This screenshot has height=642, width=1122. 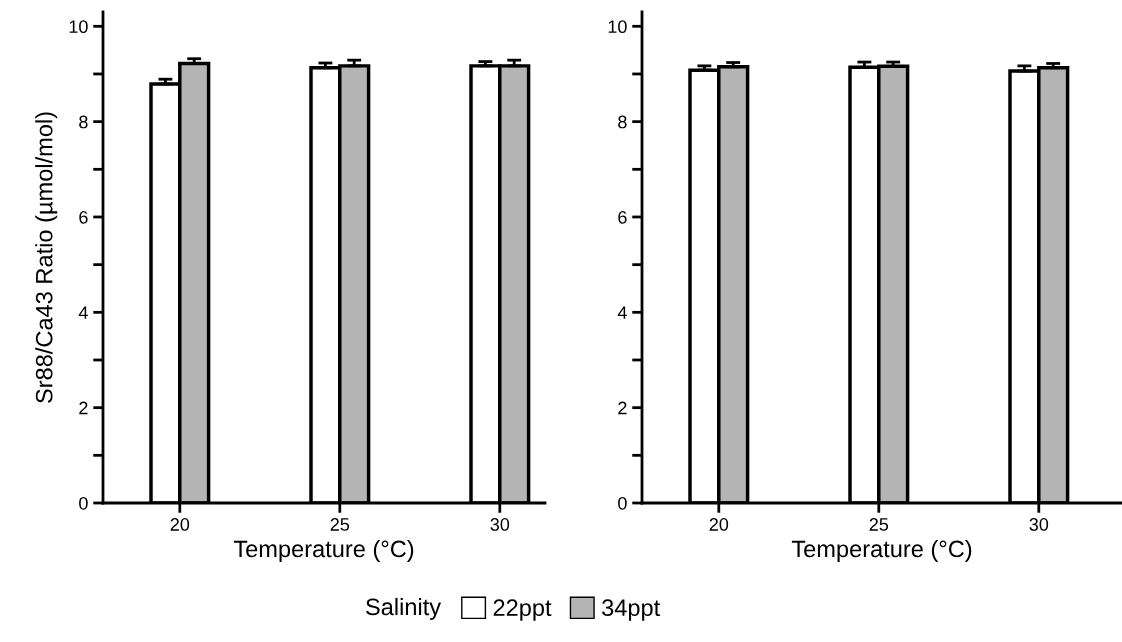 What do you see at coordinates (46, 257) in the screenshot?
I see `y-axis-title: Sr88/Ca43 Ratio (µmol/mol)` at bounding box center [46, 257].